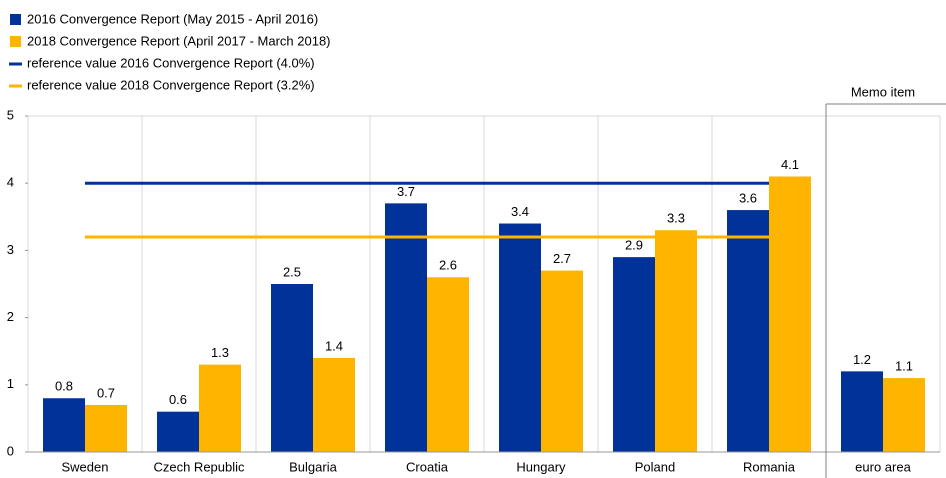 Image resolution: width=946 pixels, height=478 pixels. What do you see at coordinates (10, 182) in the screenshot?
I see `y-tick-label: 4` at bounding box center [10, 182].